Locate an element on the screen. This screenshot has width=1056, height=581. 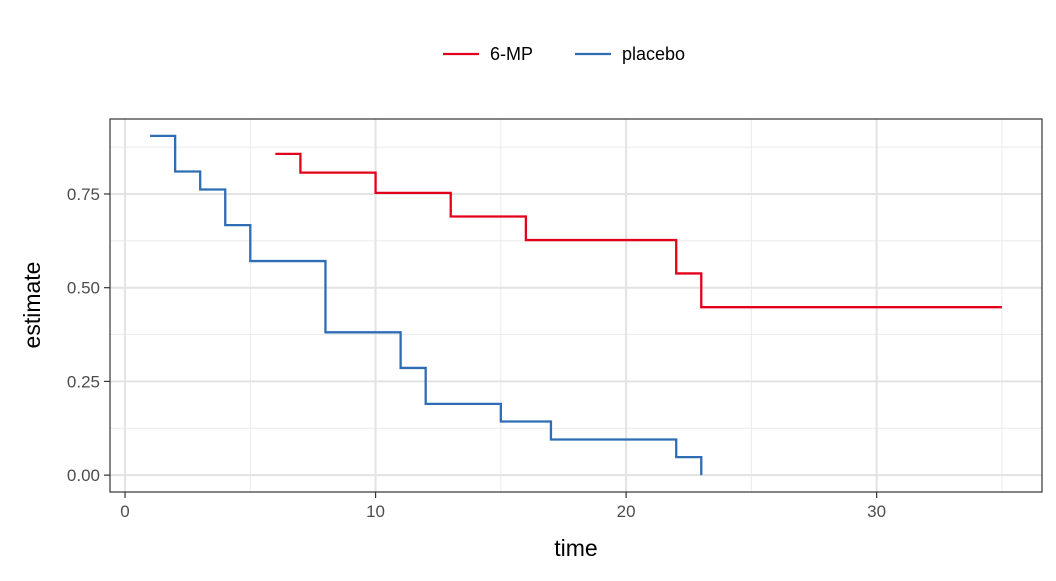
legend-label-6-mp: 6-MP is located at coordinates (511, 54).